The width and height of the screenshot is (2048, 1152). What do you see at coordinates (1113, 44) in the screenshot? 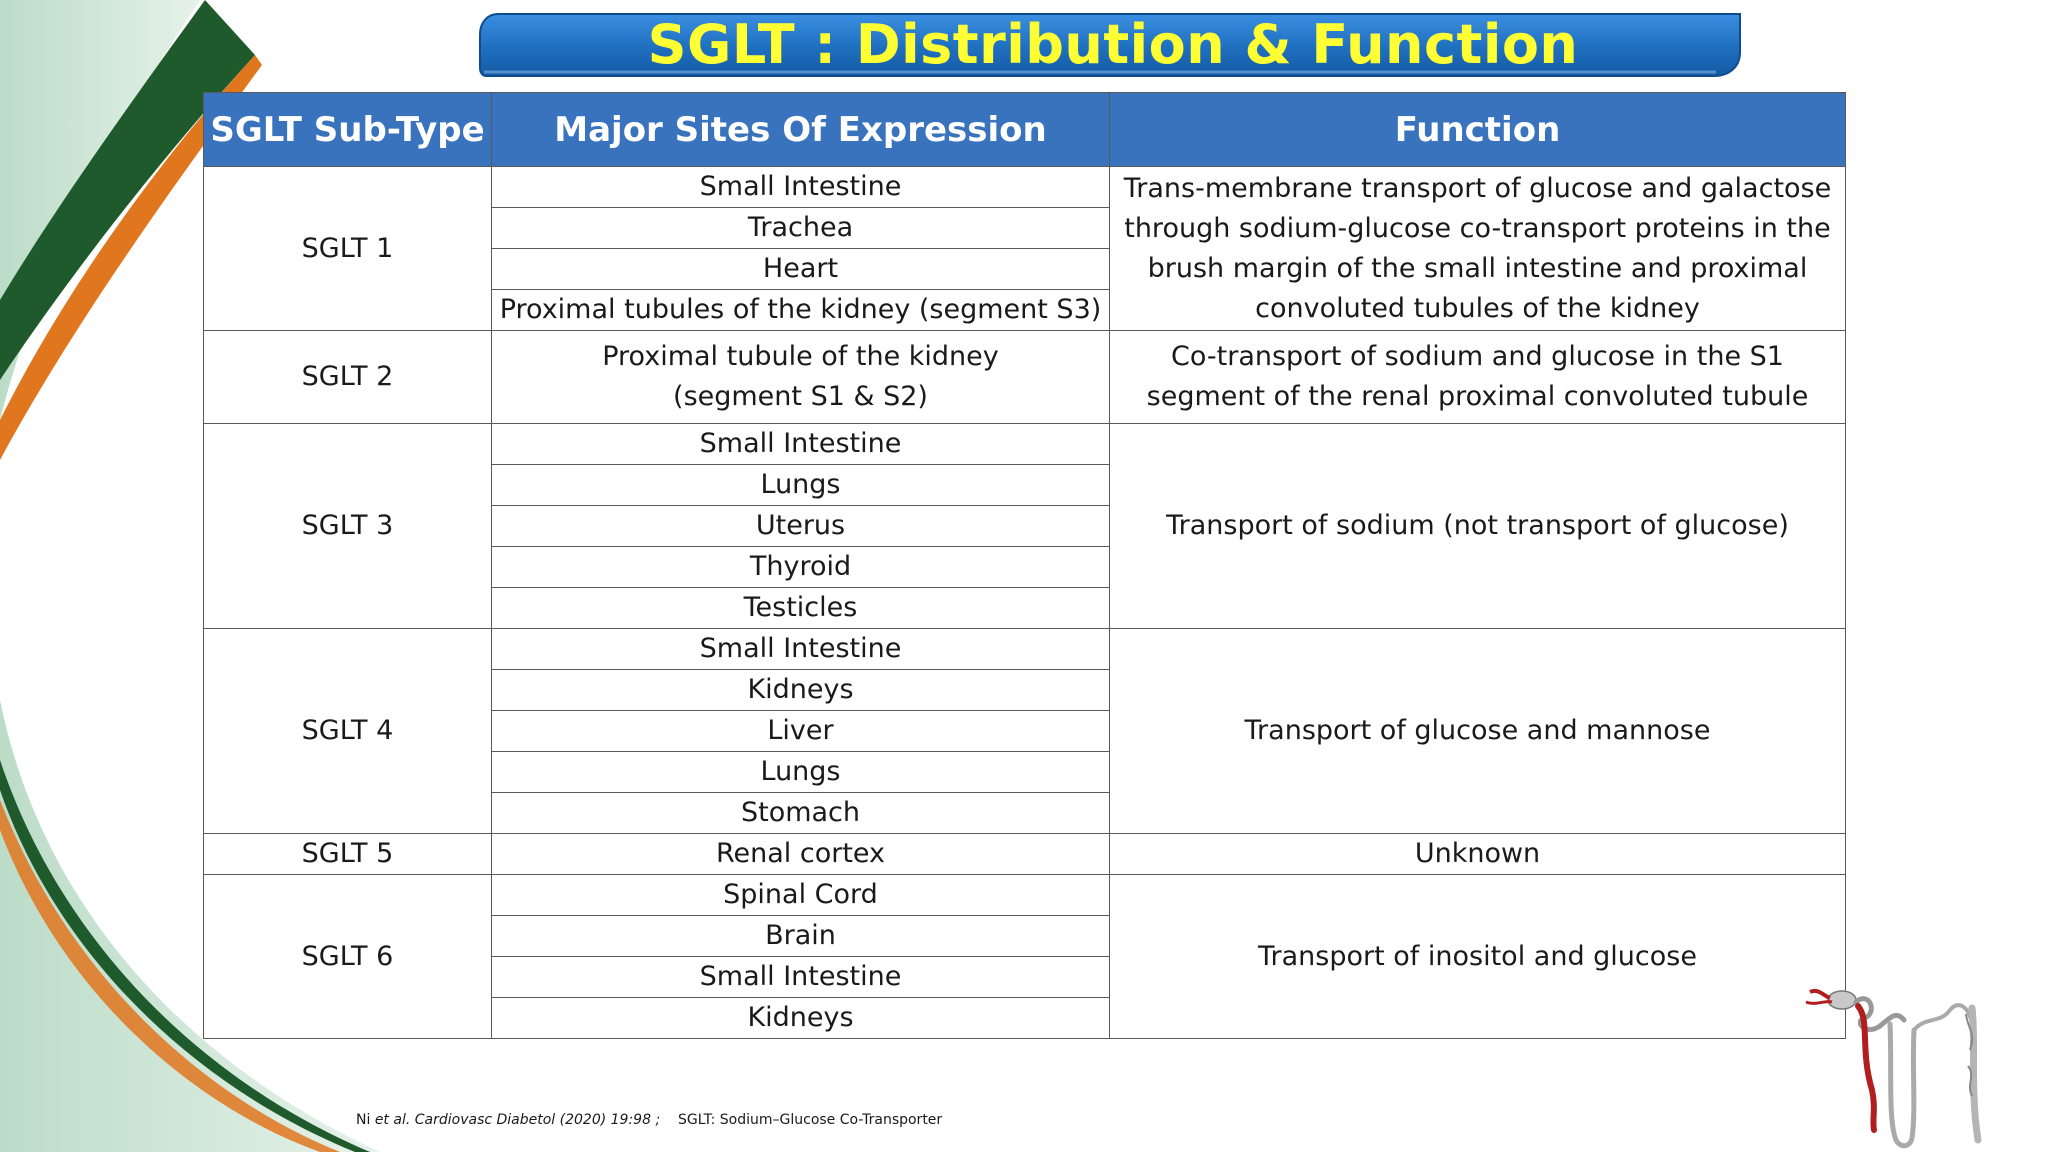
I see `slide-title: SGLT : Distribution & Function` at bounding box center [1113, 44].